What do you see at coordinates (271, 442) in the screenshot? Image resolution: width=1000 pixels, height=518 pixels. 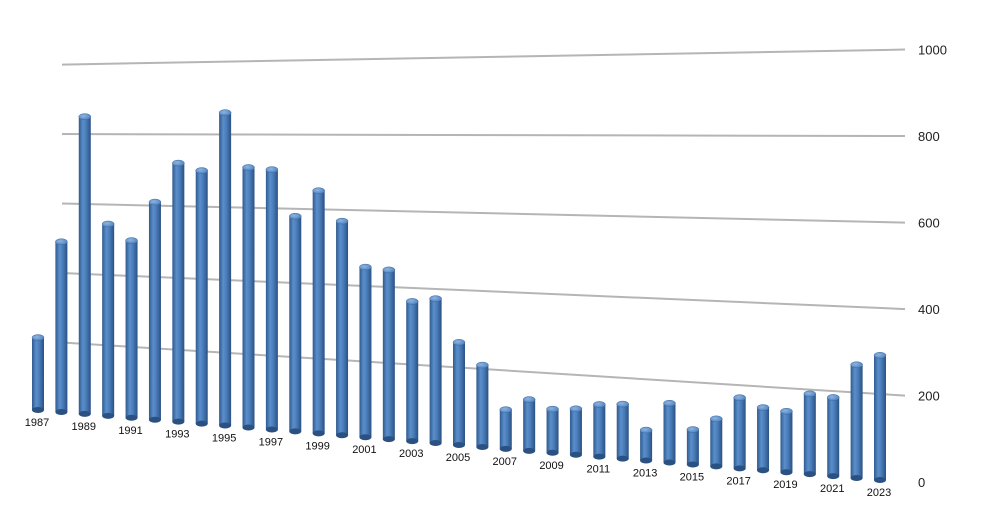 I see `x-tick-label: 1997` at bounding box center [271, 442].